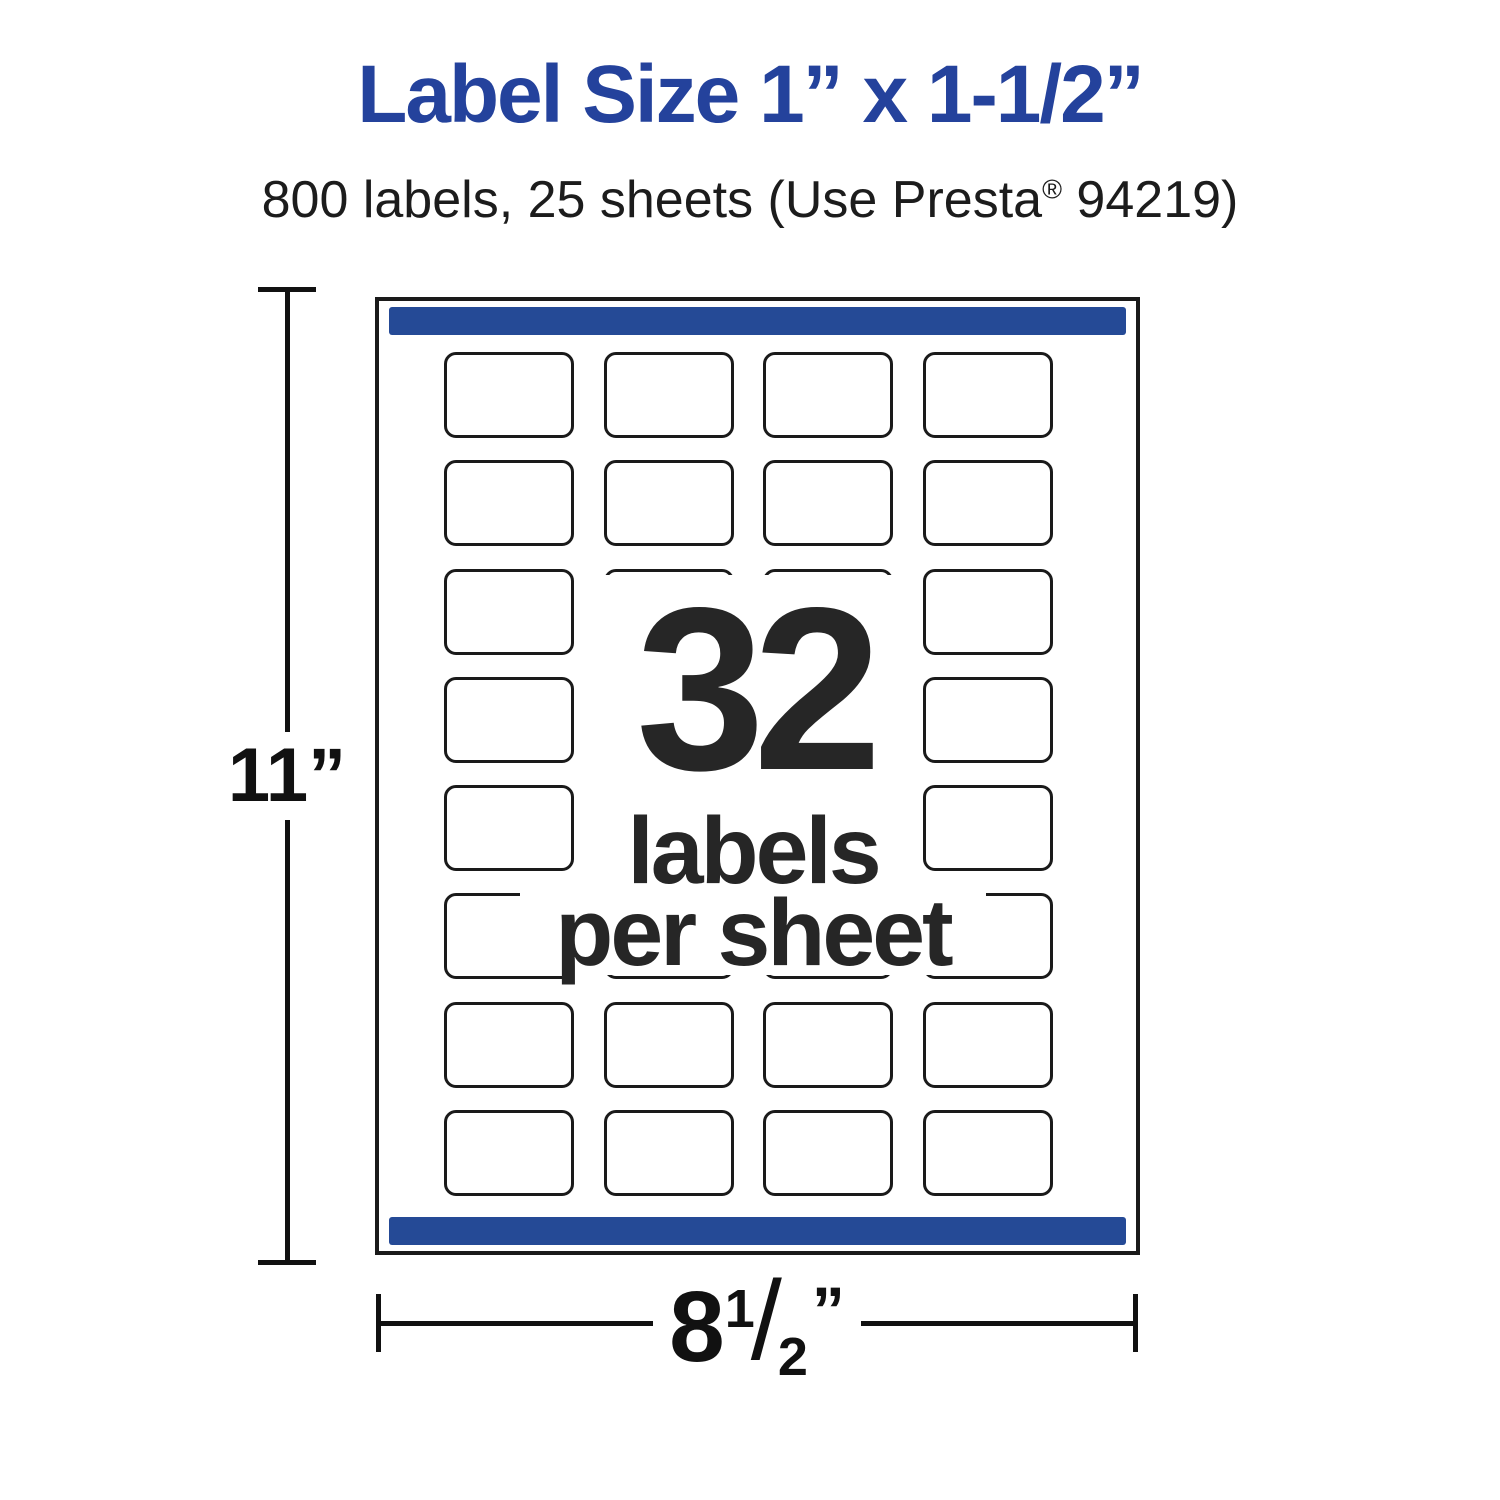  I want to click on height-dimension-label: 11”, so click(287, 776).